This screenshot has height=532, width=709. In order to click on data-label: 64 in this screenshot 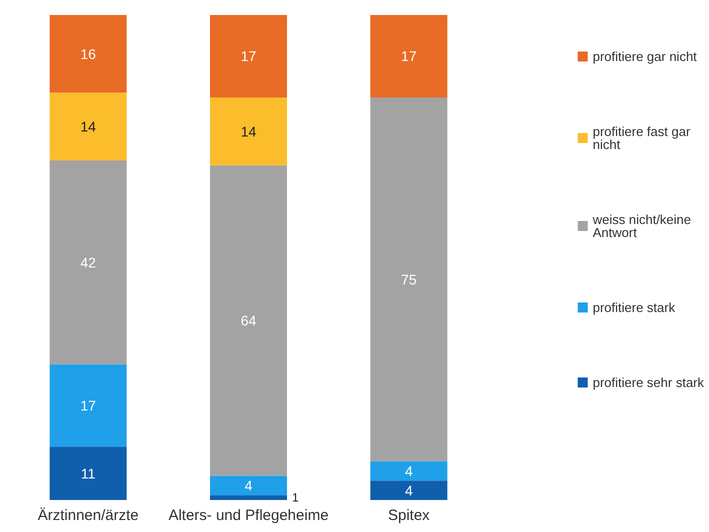, I will do `click(248, 320)`.